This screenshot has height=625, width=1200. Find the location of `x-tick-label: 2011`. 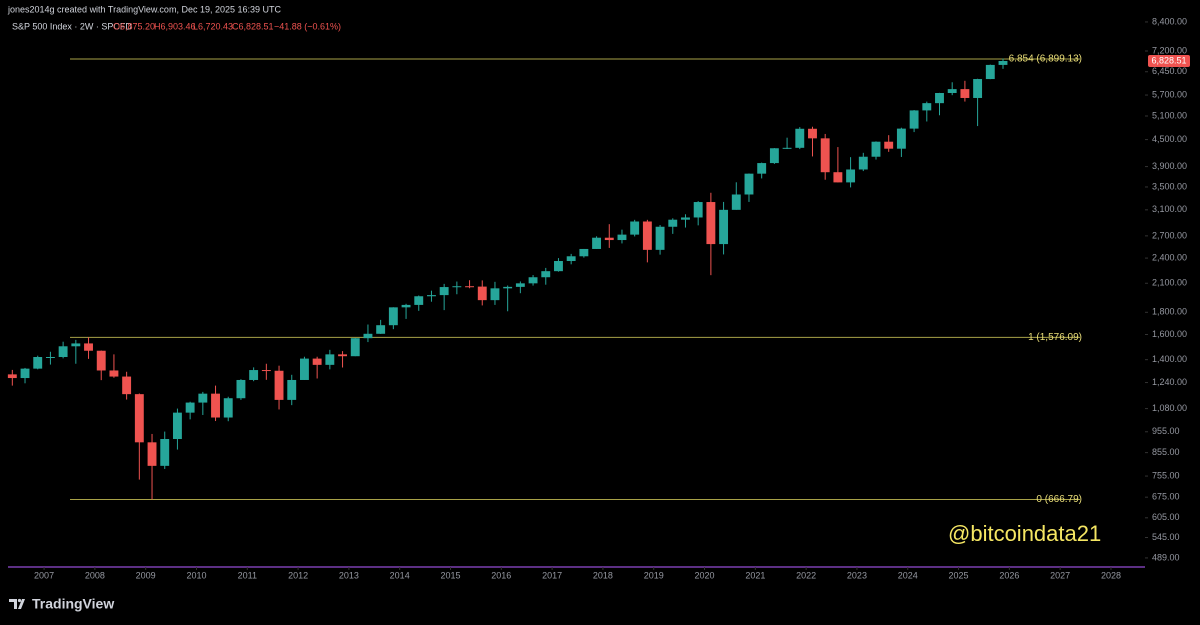

x-tick-label: 2011 is located at coordinates (247, 575).